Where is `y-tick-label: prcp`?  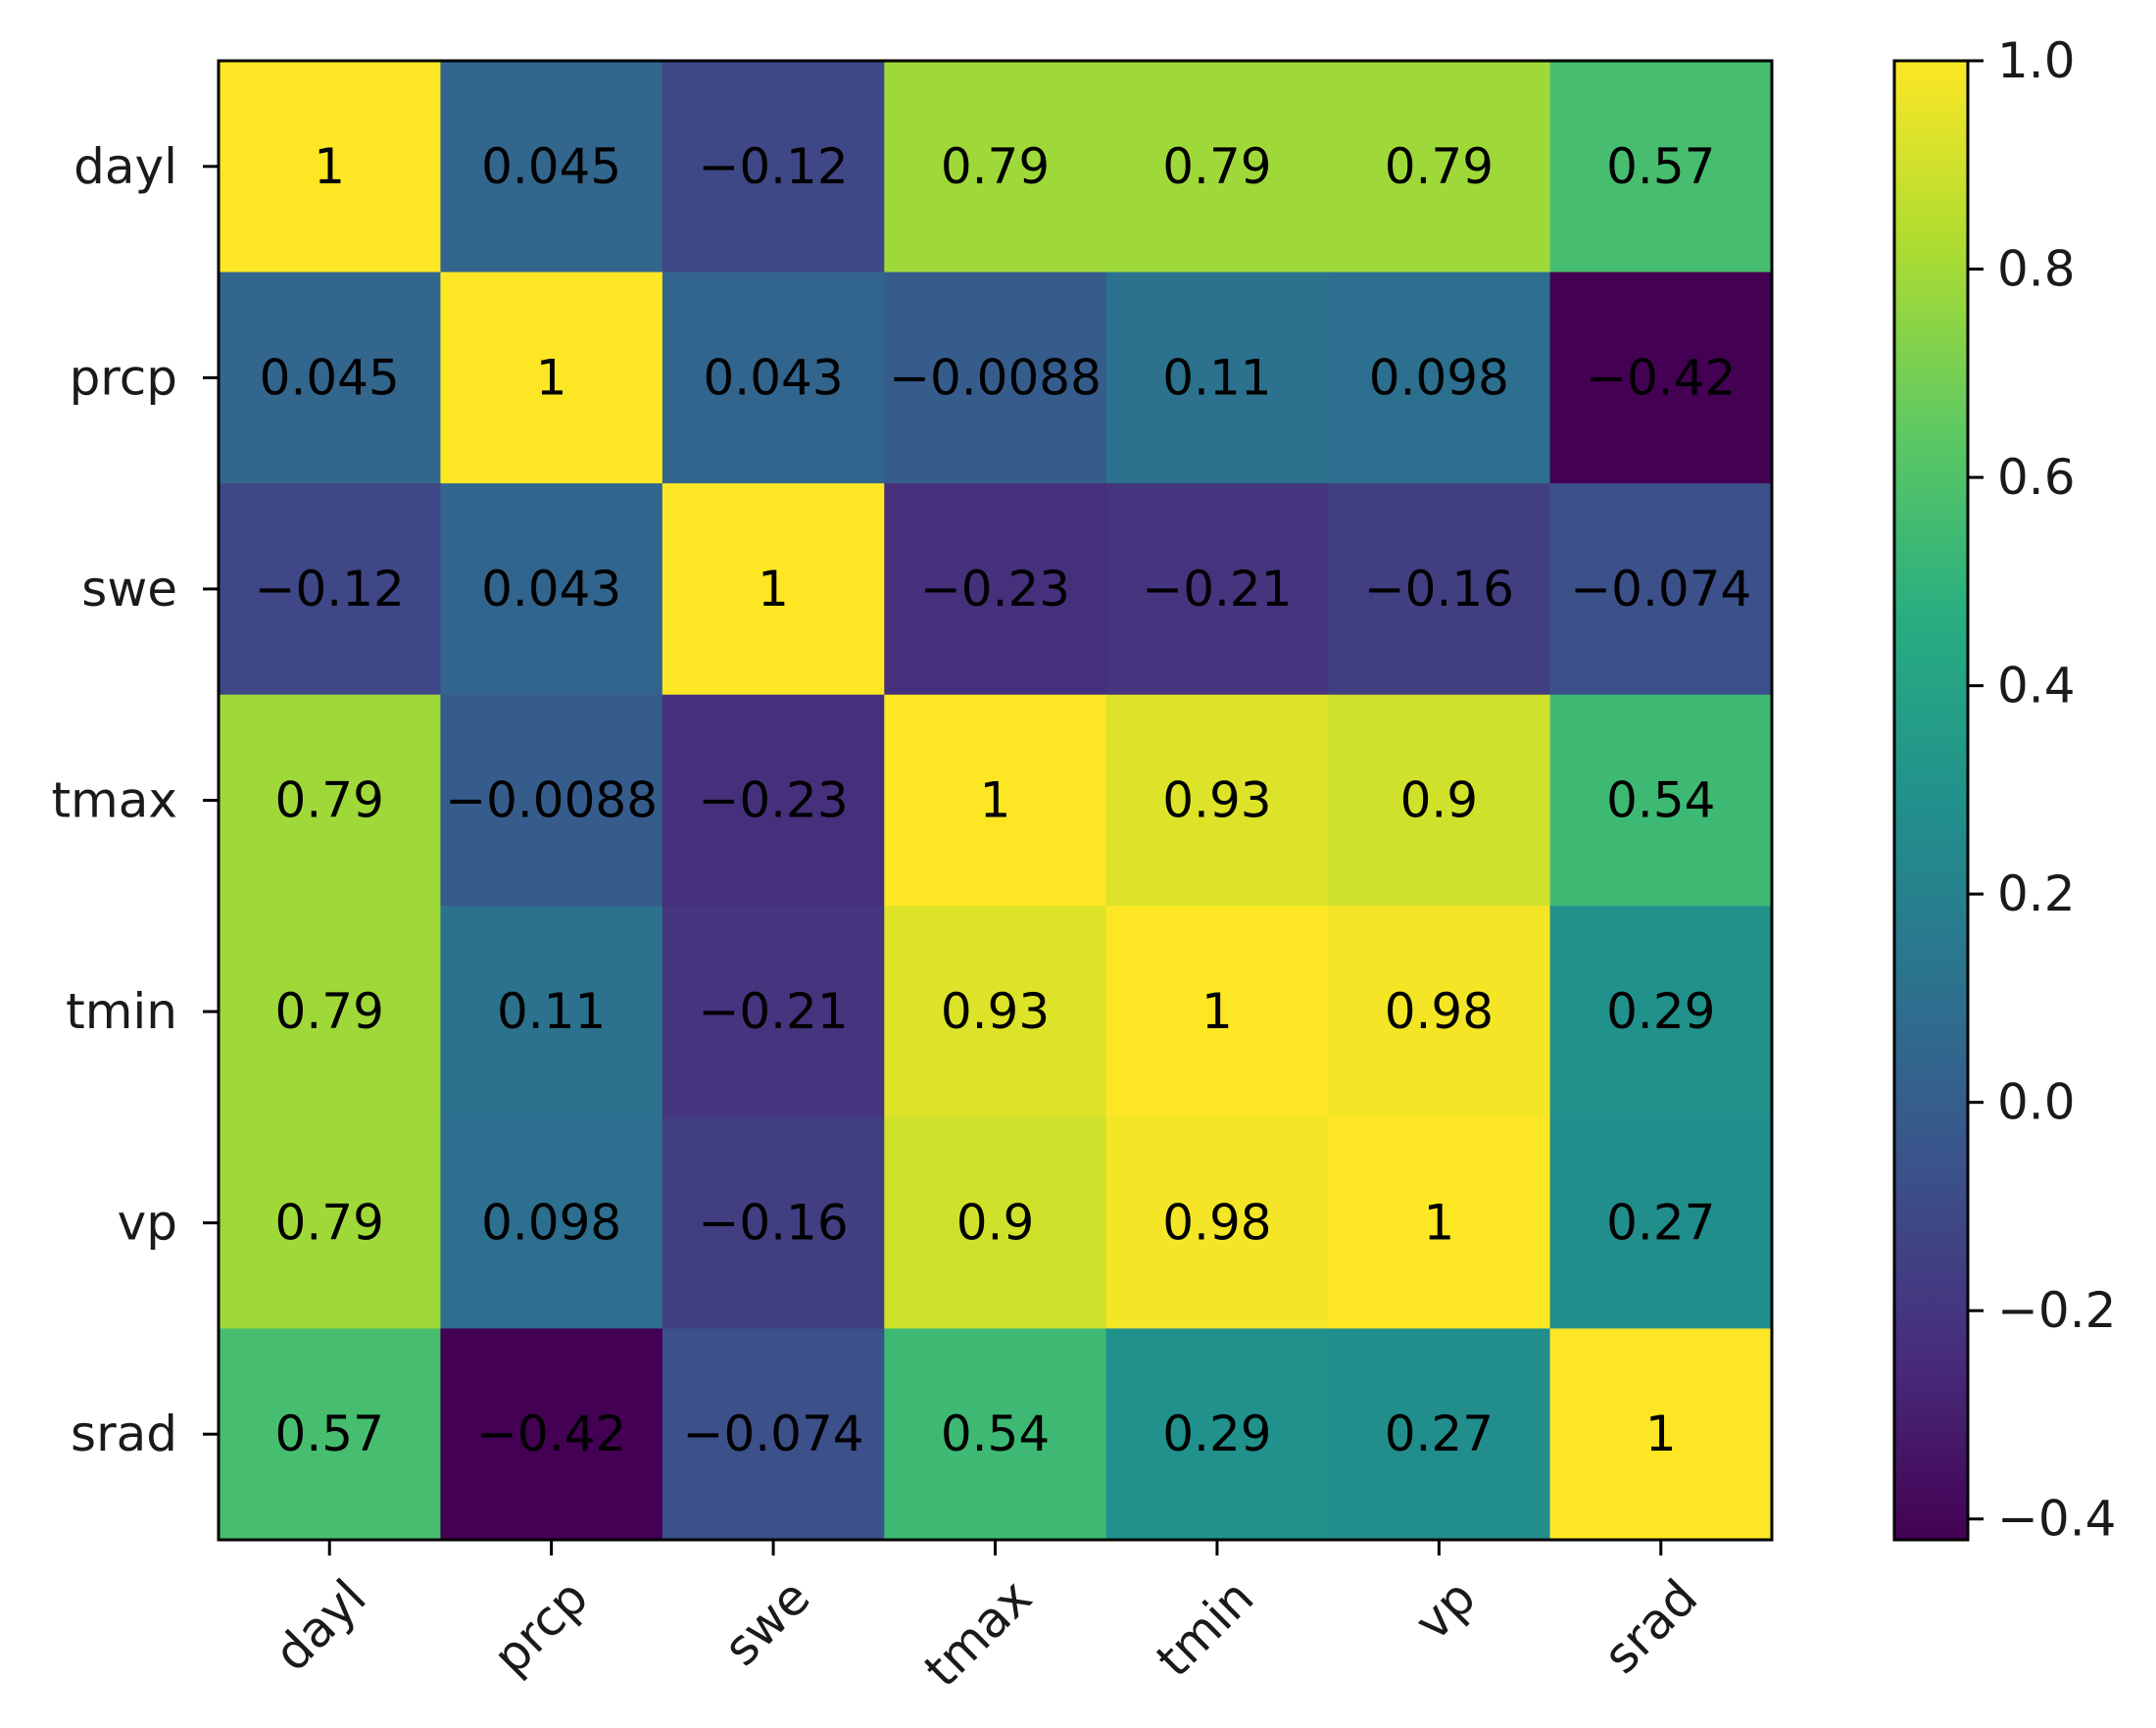
y-tick-label: prcp is located at coordinates (124, 377).